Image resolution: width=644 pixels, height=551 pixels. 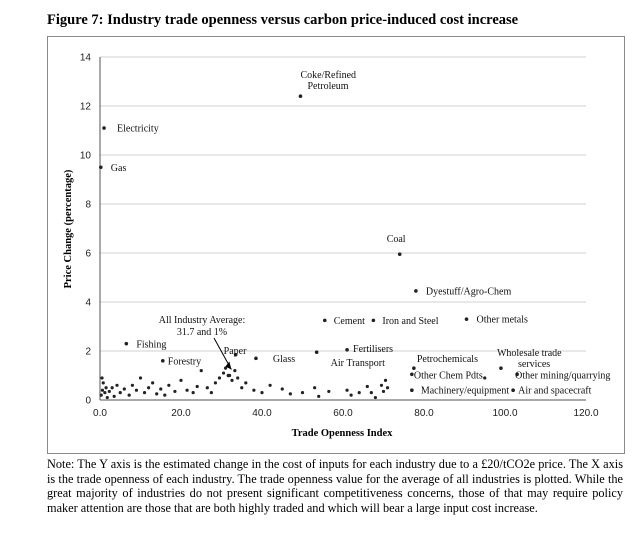 I want to click on y-tick-label: 4, so click(x=88, y=303).